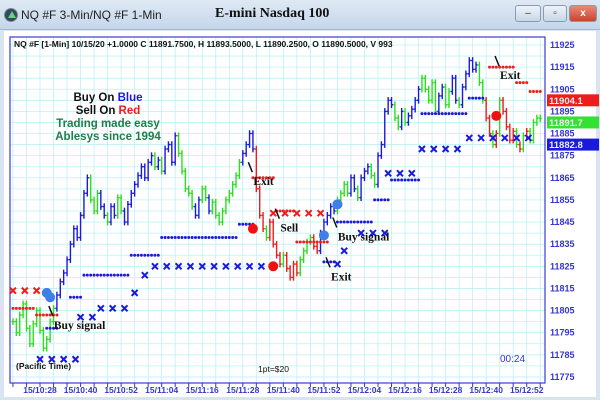 This screenshot has width=600, height=400. I want to click on red-signal-dot, so click(273, 266).